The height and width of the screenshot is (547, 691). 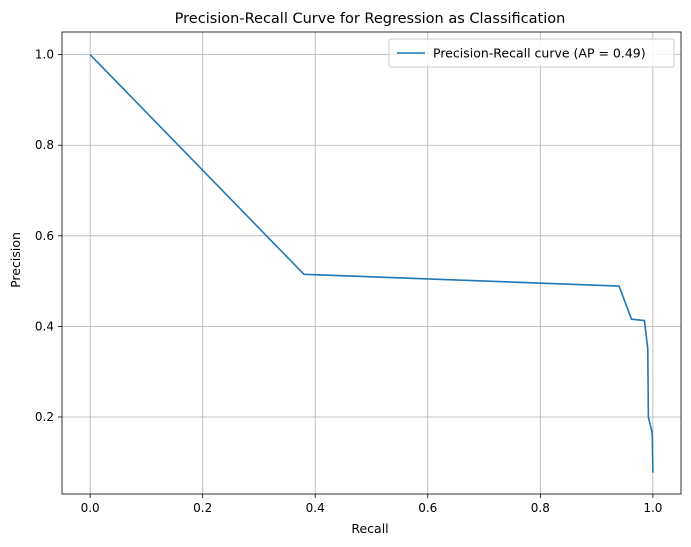 I want to click on legend-box, so click(x=531, y=53).